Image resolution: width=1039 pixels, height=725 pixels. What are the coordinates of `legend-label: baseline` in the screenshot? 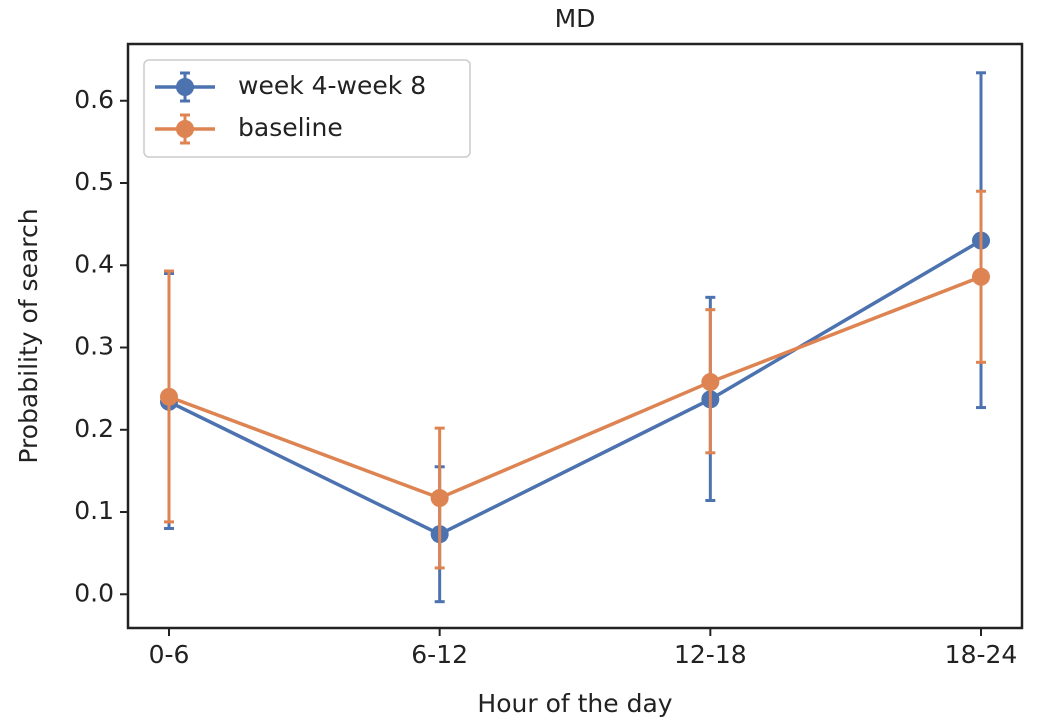 It's located at (290, 127).